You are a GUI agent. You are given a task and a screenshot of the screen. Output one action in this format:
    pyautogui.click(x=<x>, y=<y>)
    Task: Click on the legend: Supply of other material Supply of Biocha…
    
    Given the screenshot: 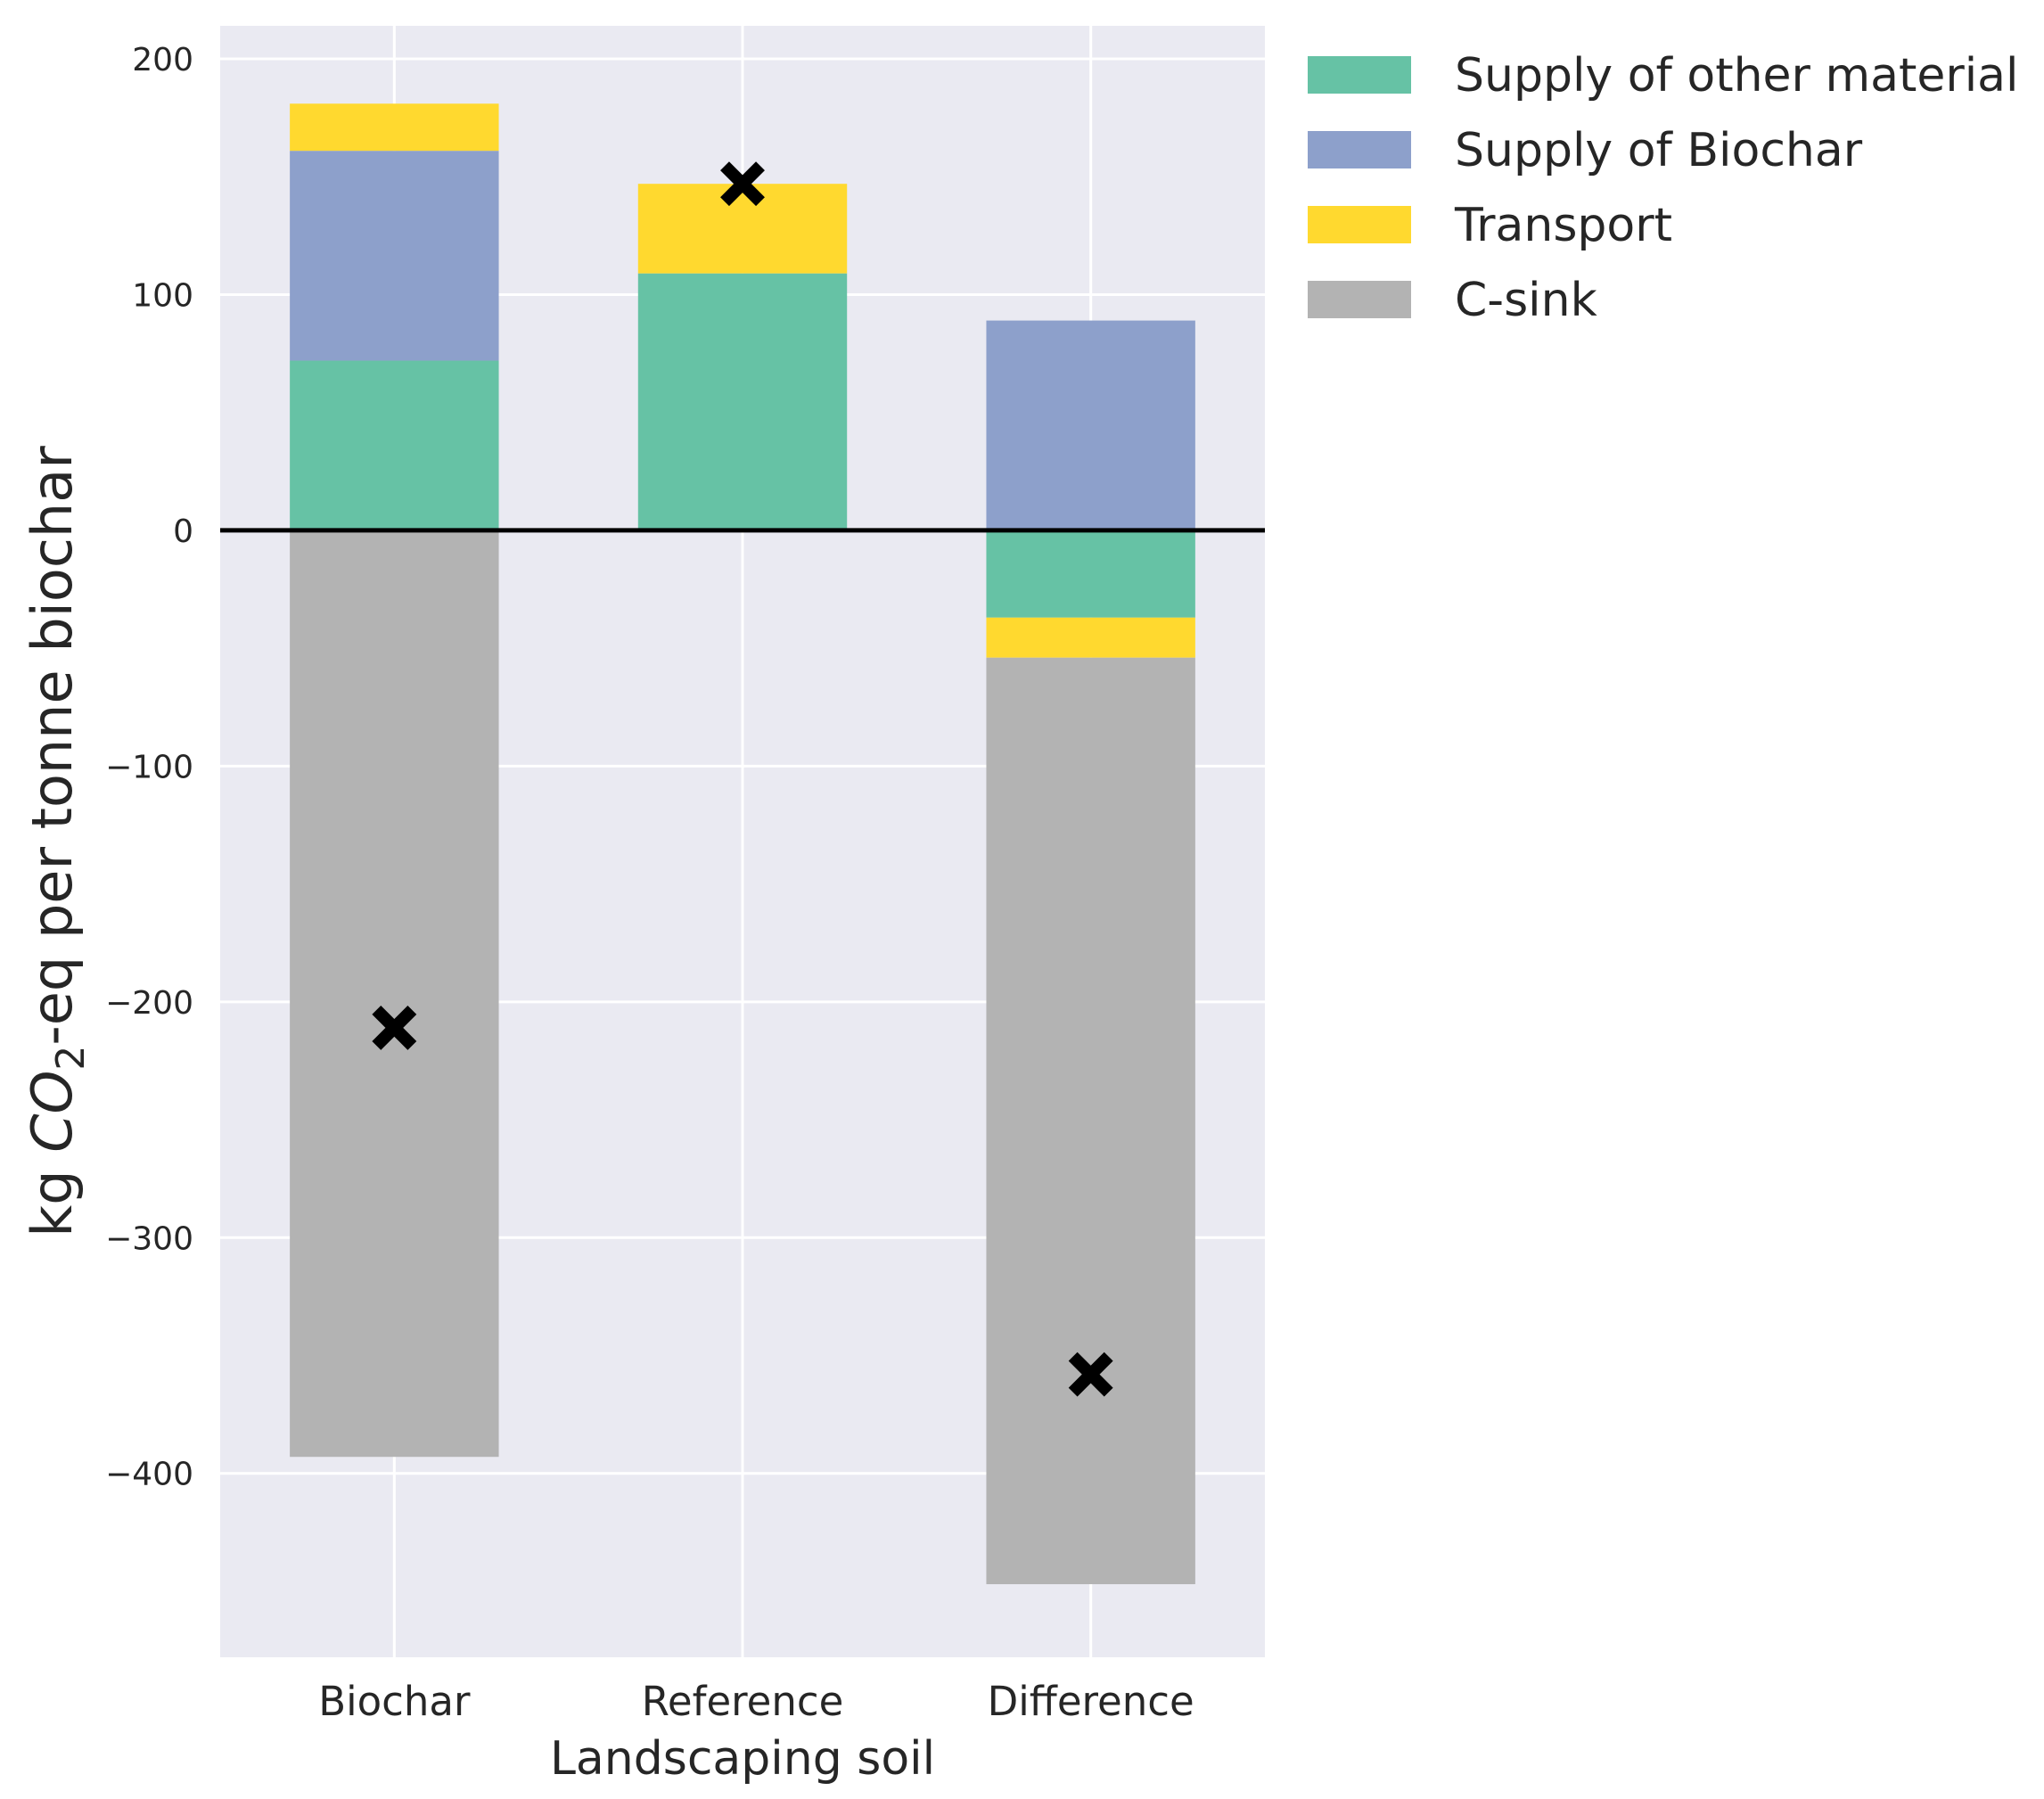 What is the action you would take?
    pyautogui.click(x=1663, y=188)
    